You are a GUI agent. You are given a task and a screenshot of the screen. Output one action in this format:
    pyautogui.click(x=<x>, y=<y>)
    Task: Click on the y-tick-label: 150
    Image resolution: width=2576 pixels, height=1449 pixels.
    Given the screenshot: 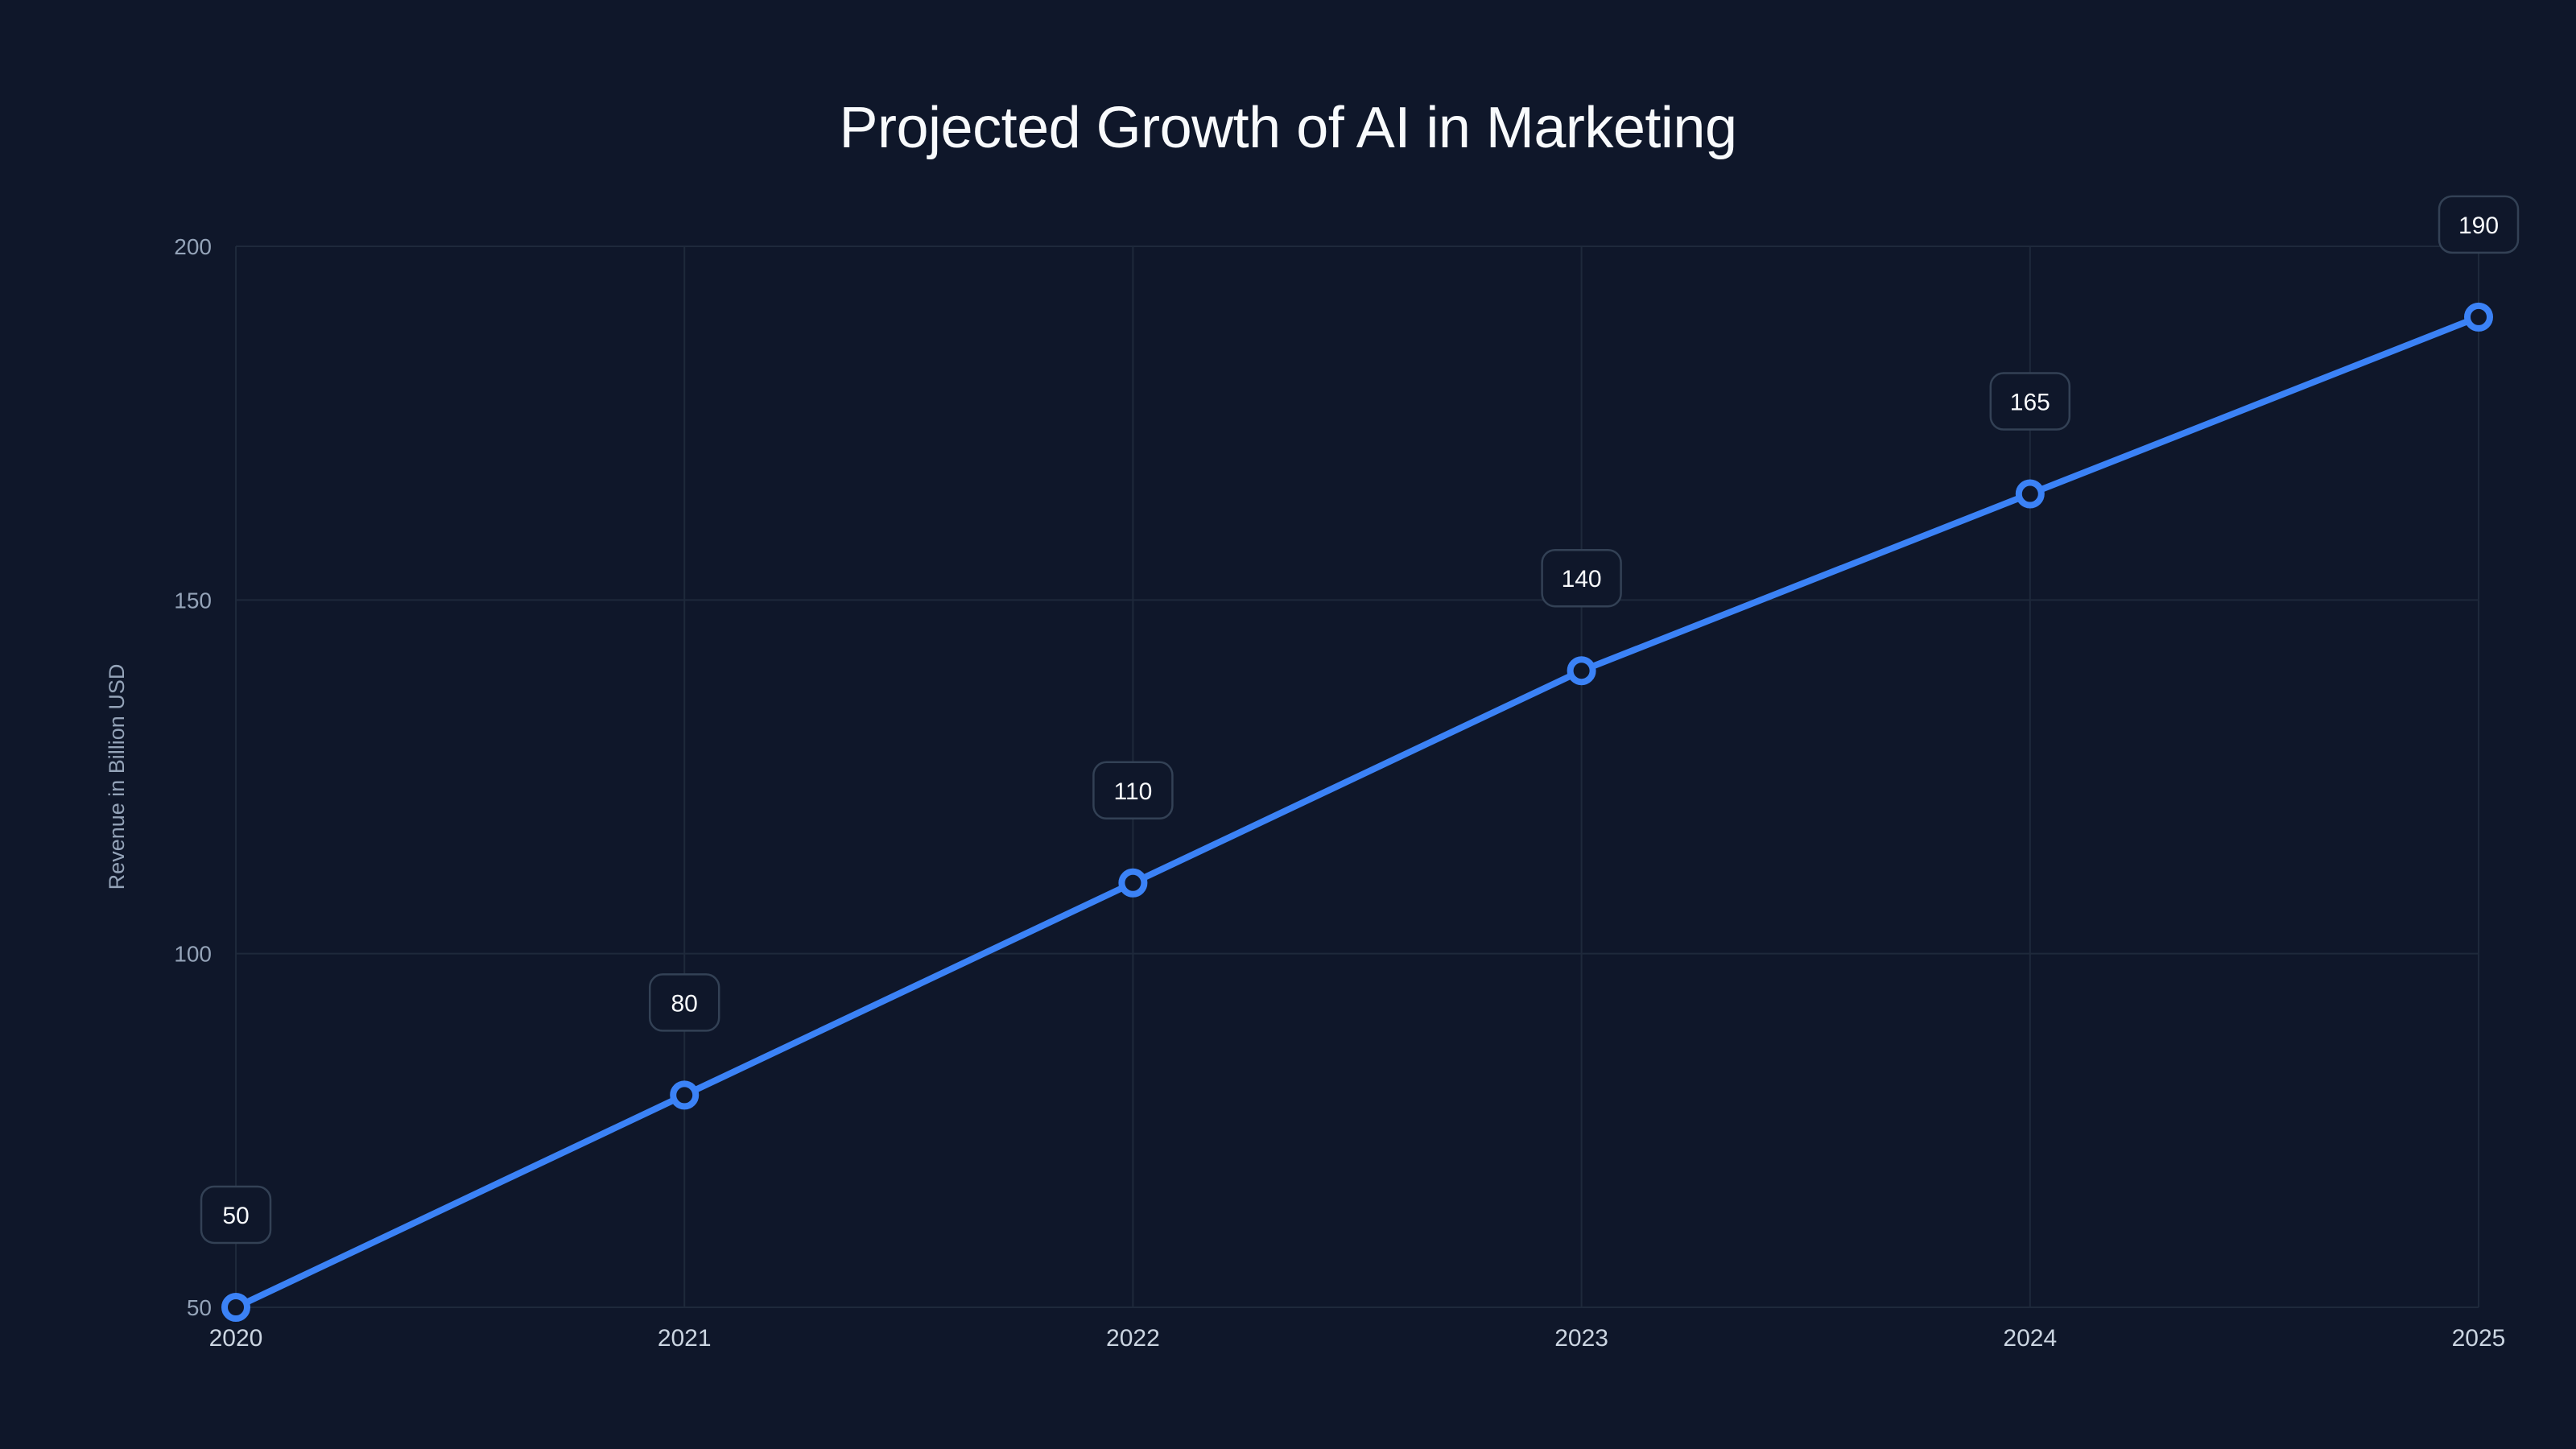 What is the action you would take?
    pyautogui.click(x=193, y=600)
    